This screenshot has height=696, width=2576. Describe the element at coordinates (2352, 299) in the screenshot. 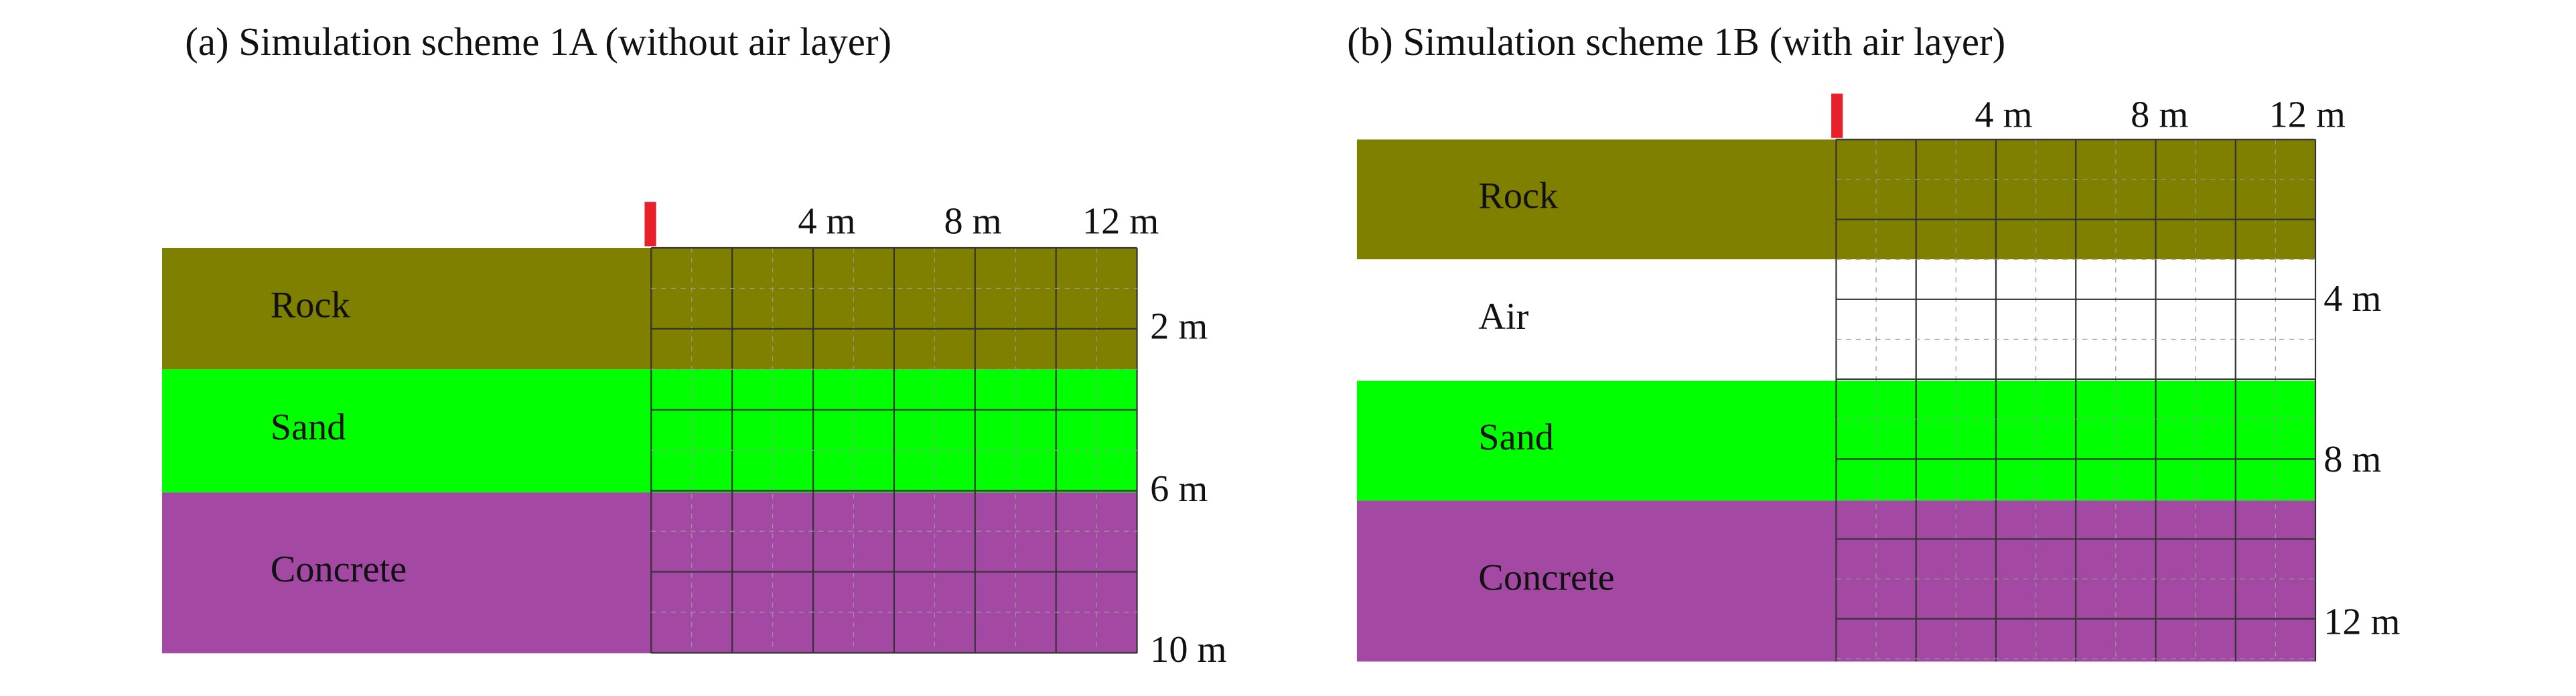

I see `side-label: 4 m` at that location.